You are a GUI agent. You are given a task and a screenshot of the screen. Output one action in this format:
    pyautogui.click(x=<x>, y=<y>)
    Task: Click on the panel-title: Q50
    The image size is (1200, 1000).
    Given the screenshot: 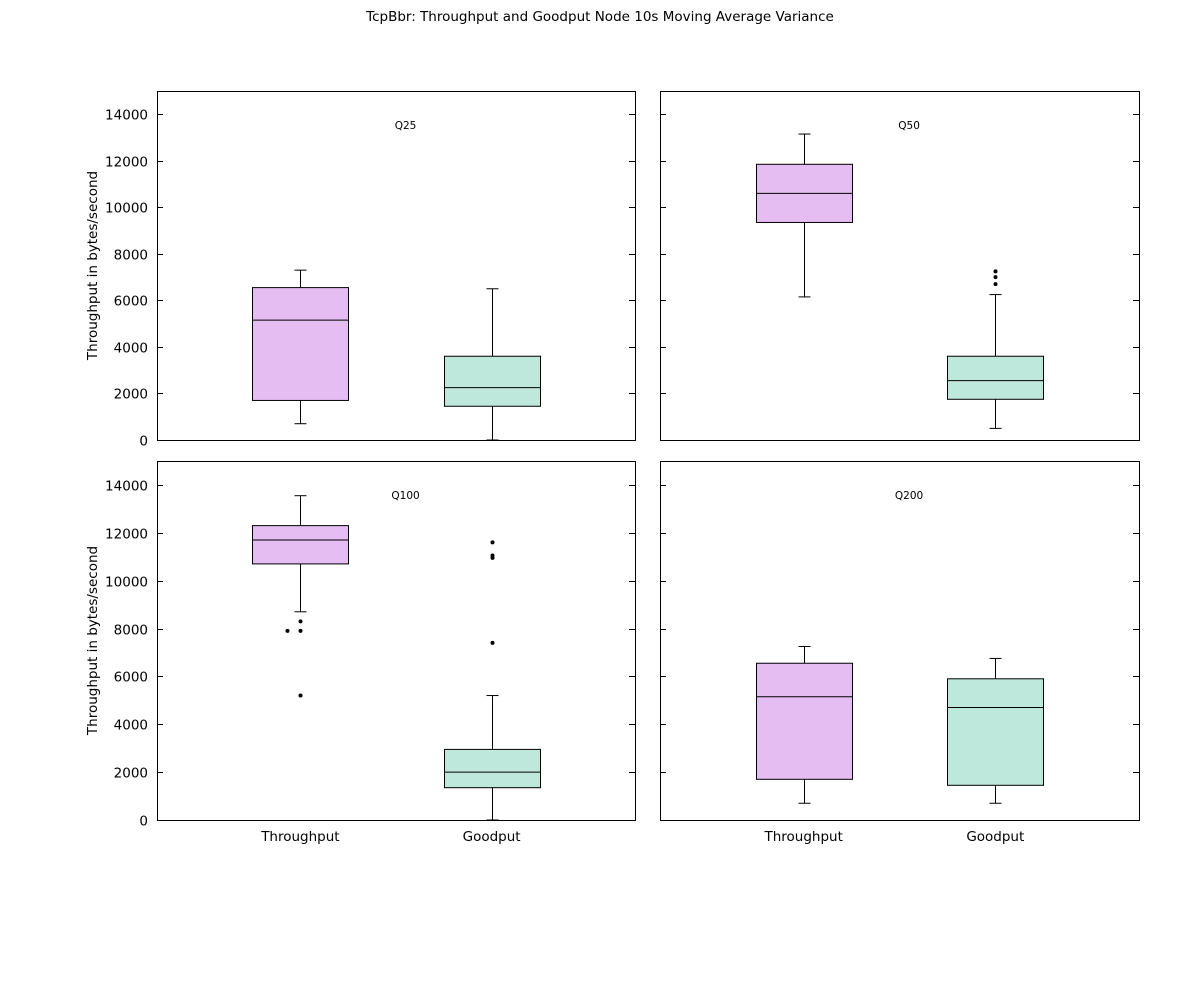 What is the action you would take?
    pyautogui.click(x=909, y=126)
    